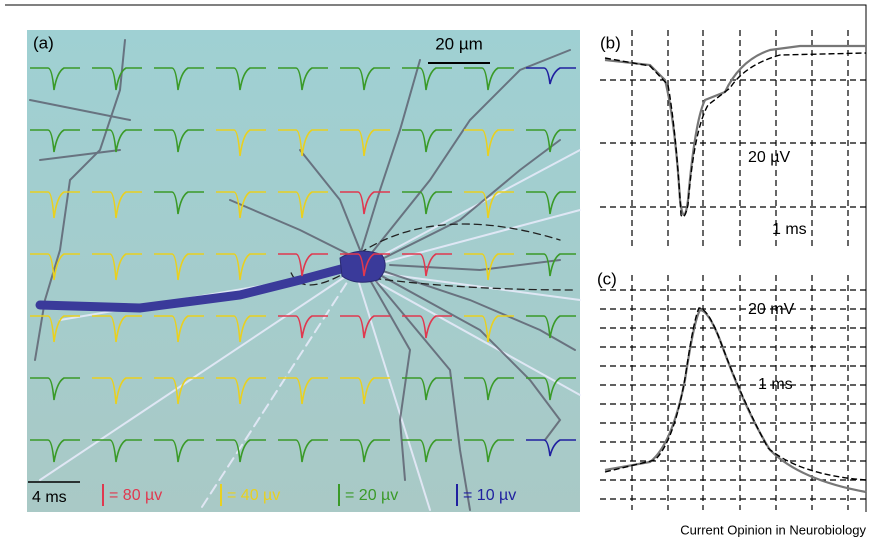 The height and width of the screenshot is (549, 871). I want to click on legend-label: = 20 µv, so click(371, 495).